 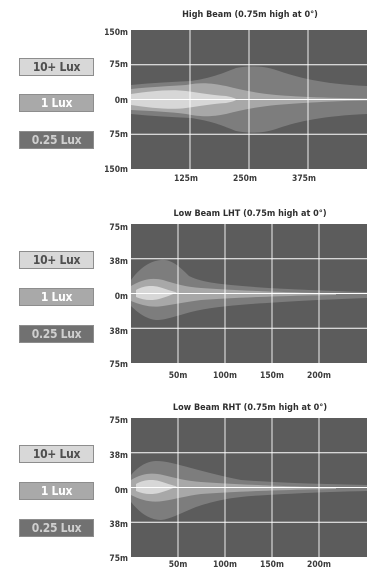 I want to click on zone-1-lux, so click(x=233, y=292).